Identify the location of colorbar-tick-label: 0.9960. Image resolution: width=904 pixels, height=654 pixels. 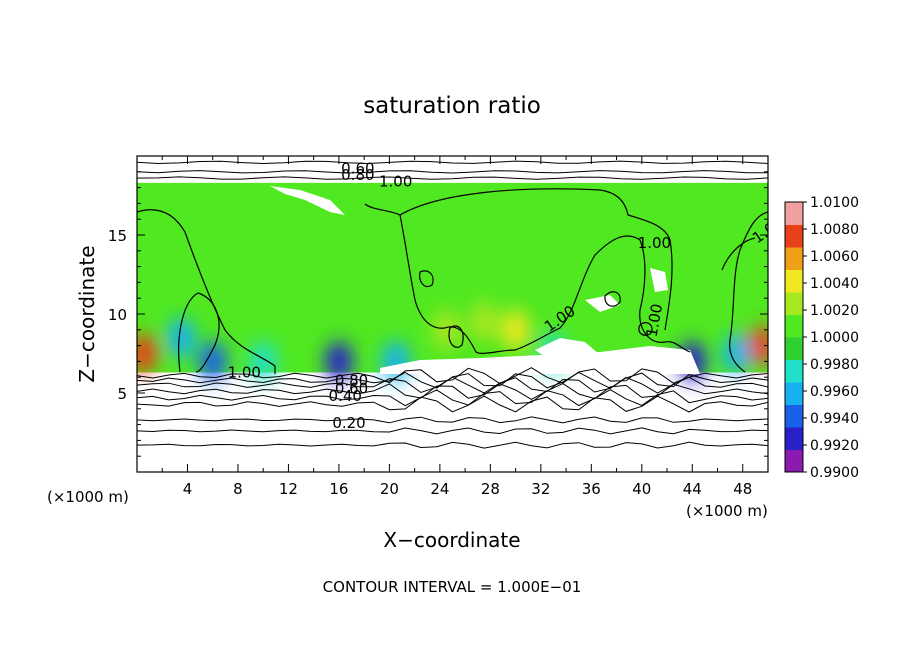
(834, 392).